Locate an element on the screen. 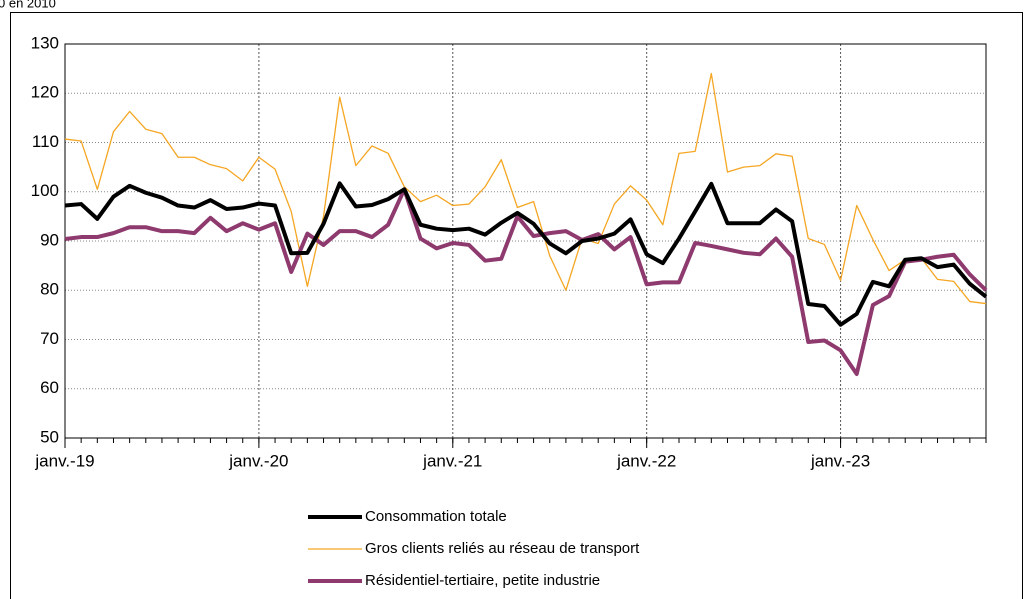 The image size is (1024, 599). y-tick-label: 80 is located at coordinates (49, 289).